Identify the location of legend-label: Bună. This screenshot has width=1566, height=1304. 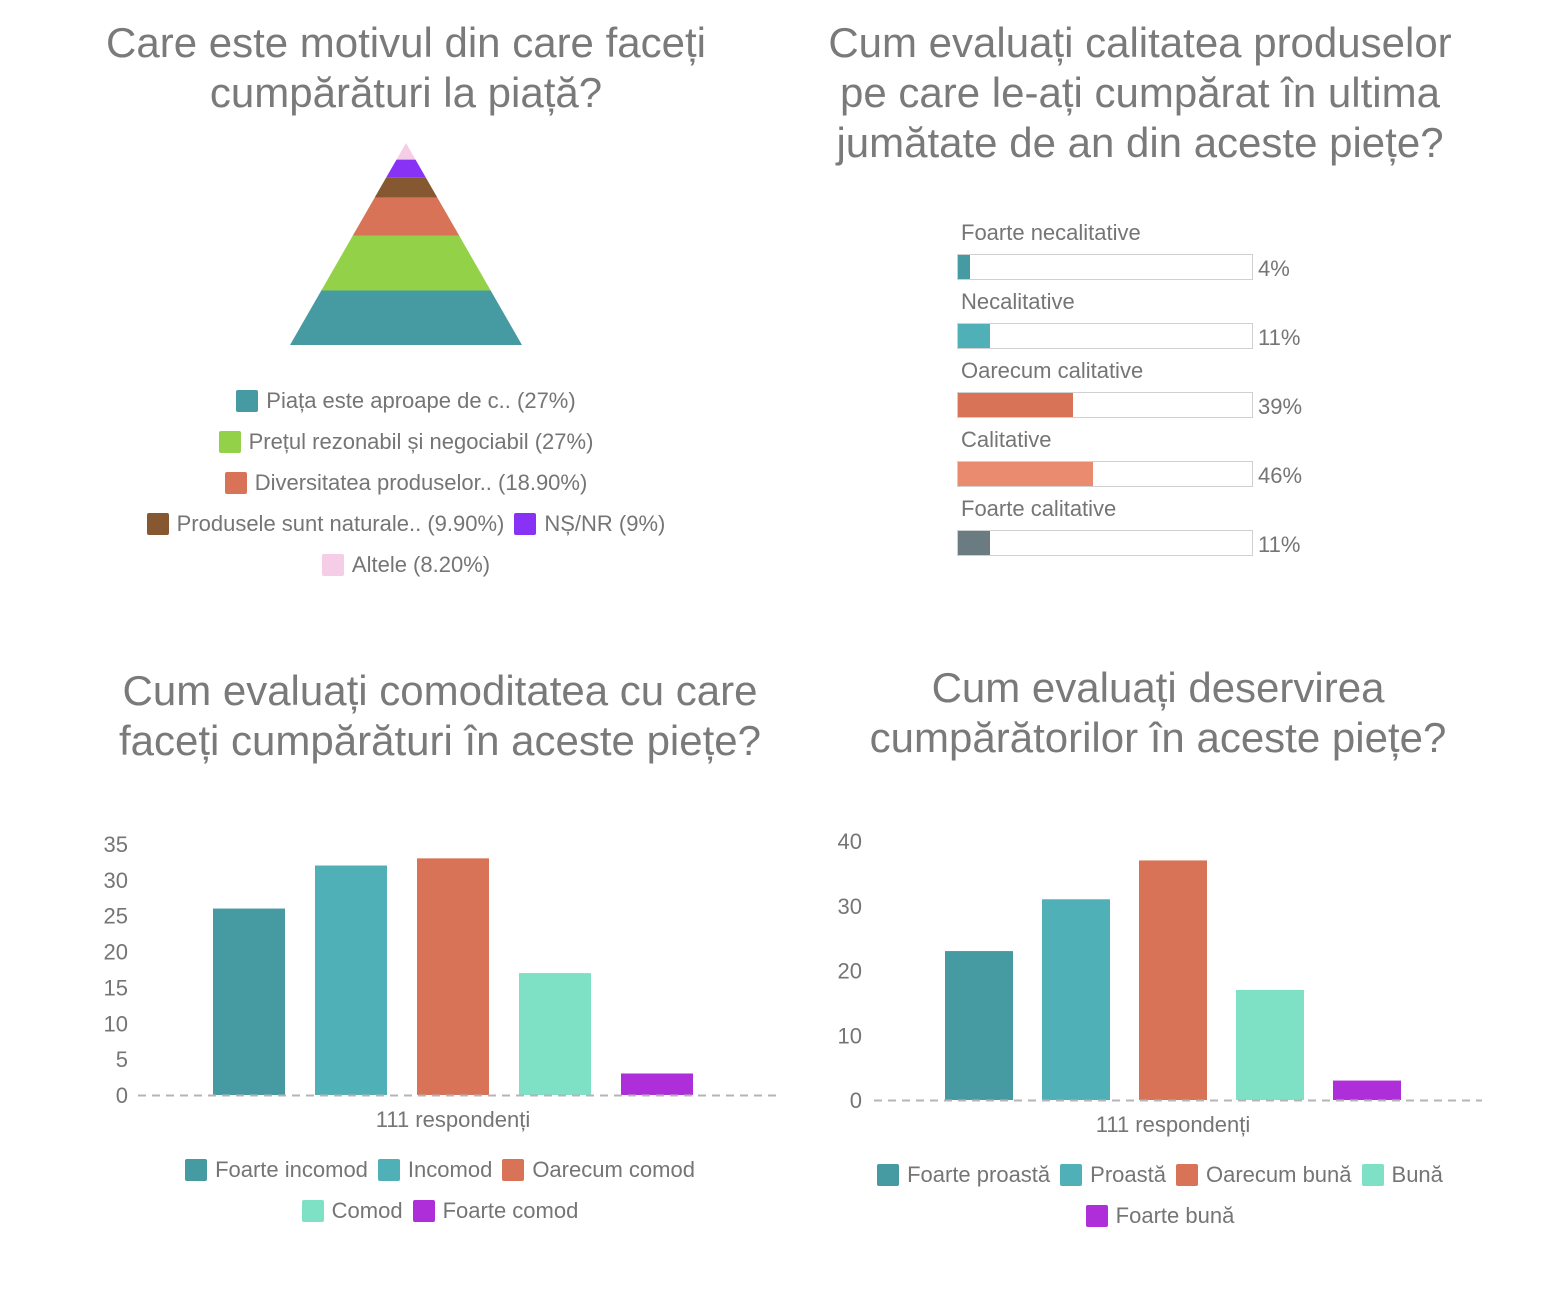
(1417, 1174).